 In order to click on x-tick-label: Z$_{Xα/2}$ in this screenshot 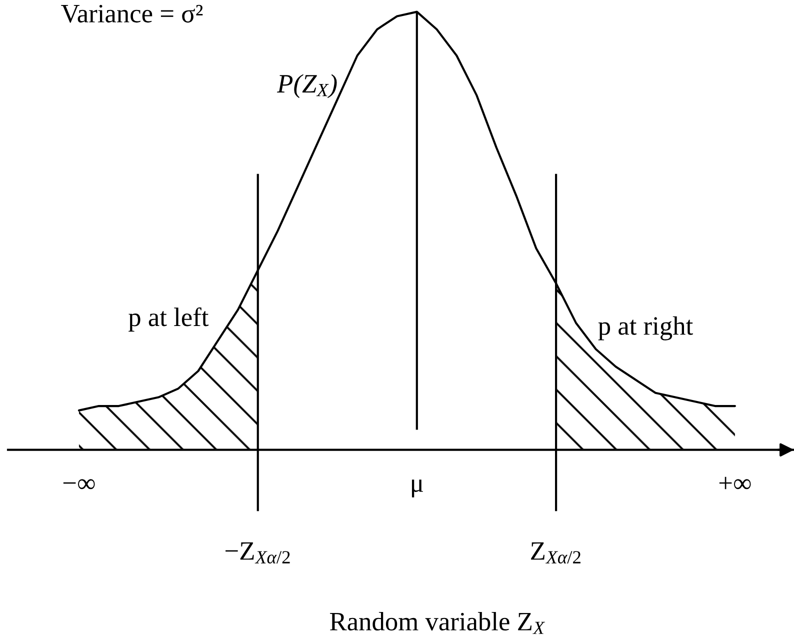, I will do `click(555, 553)`.